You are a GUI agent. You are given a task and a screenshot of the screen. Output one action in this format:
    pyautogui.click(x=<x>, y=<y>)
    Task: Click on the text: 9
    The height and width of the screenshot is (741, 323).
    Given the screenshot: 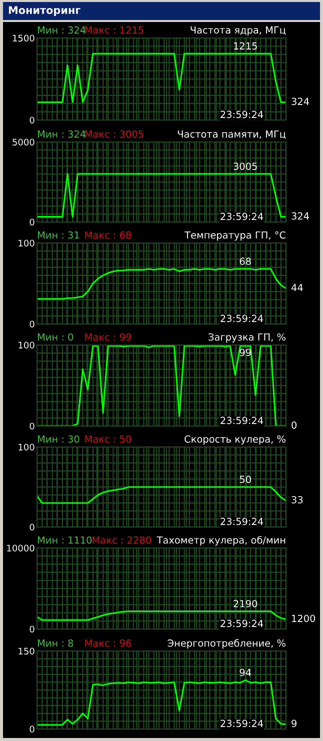 What is the action you would take?
    pyautogui.click(x=294, y=724)
    